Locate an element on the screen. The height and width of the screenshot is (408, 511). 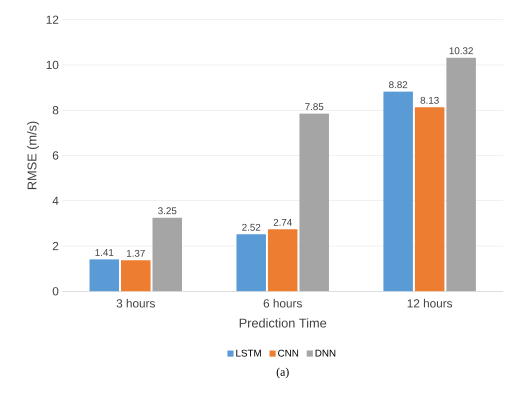
data-label: 1.37 is located at coordinates (135, 253).